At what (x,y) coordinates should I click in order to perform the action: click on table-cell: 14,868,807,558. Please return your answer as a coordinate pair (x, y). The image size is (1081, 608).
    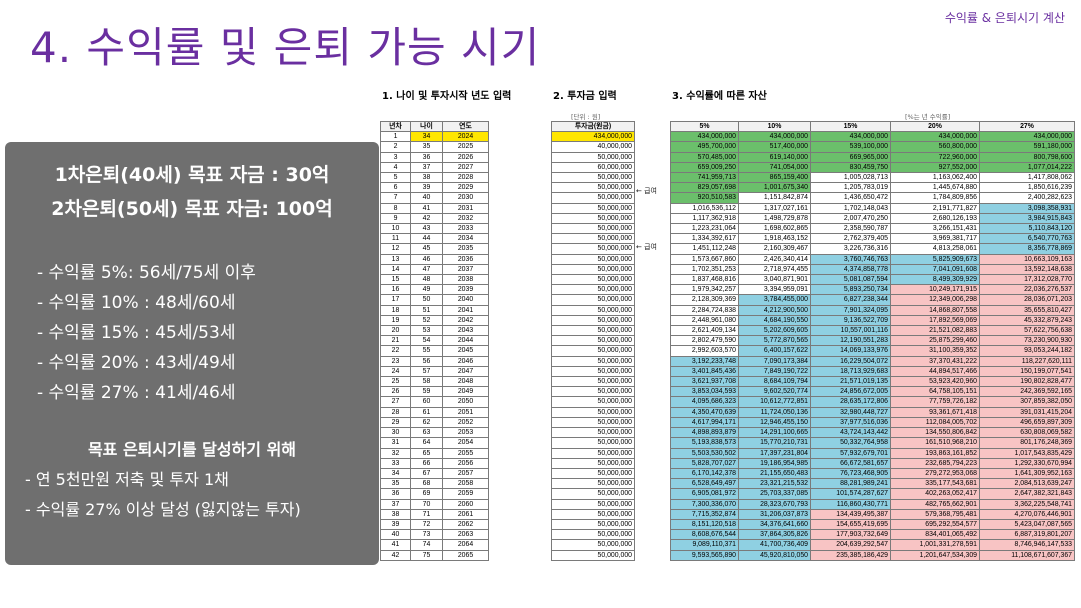
    Looking at the image, I should click on (935, 310).